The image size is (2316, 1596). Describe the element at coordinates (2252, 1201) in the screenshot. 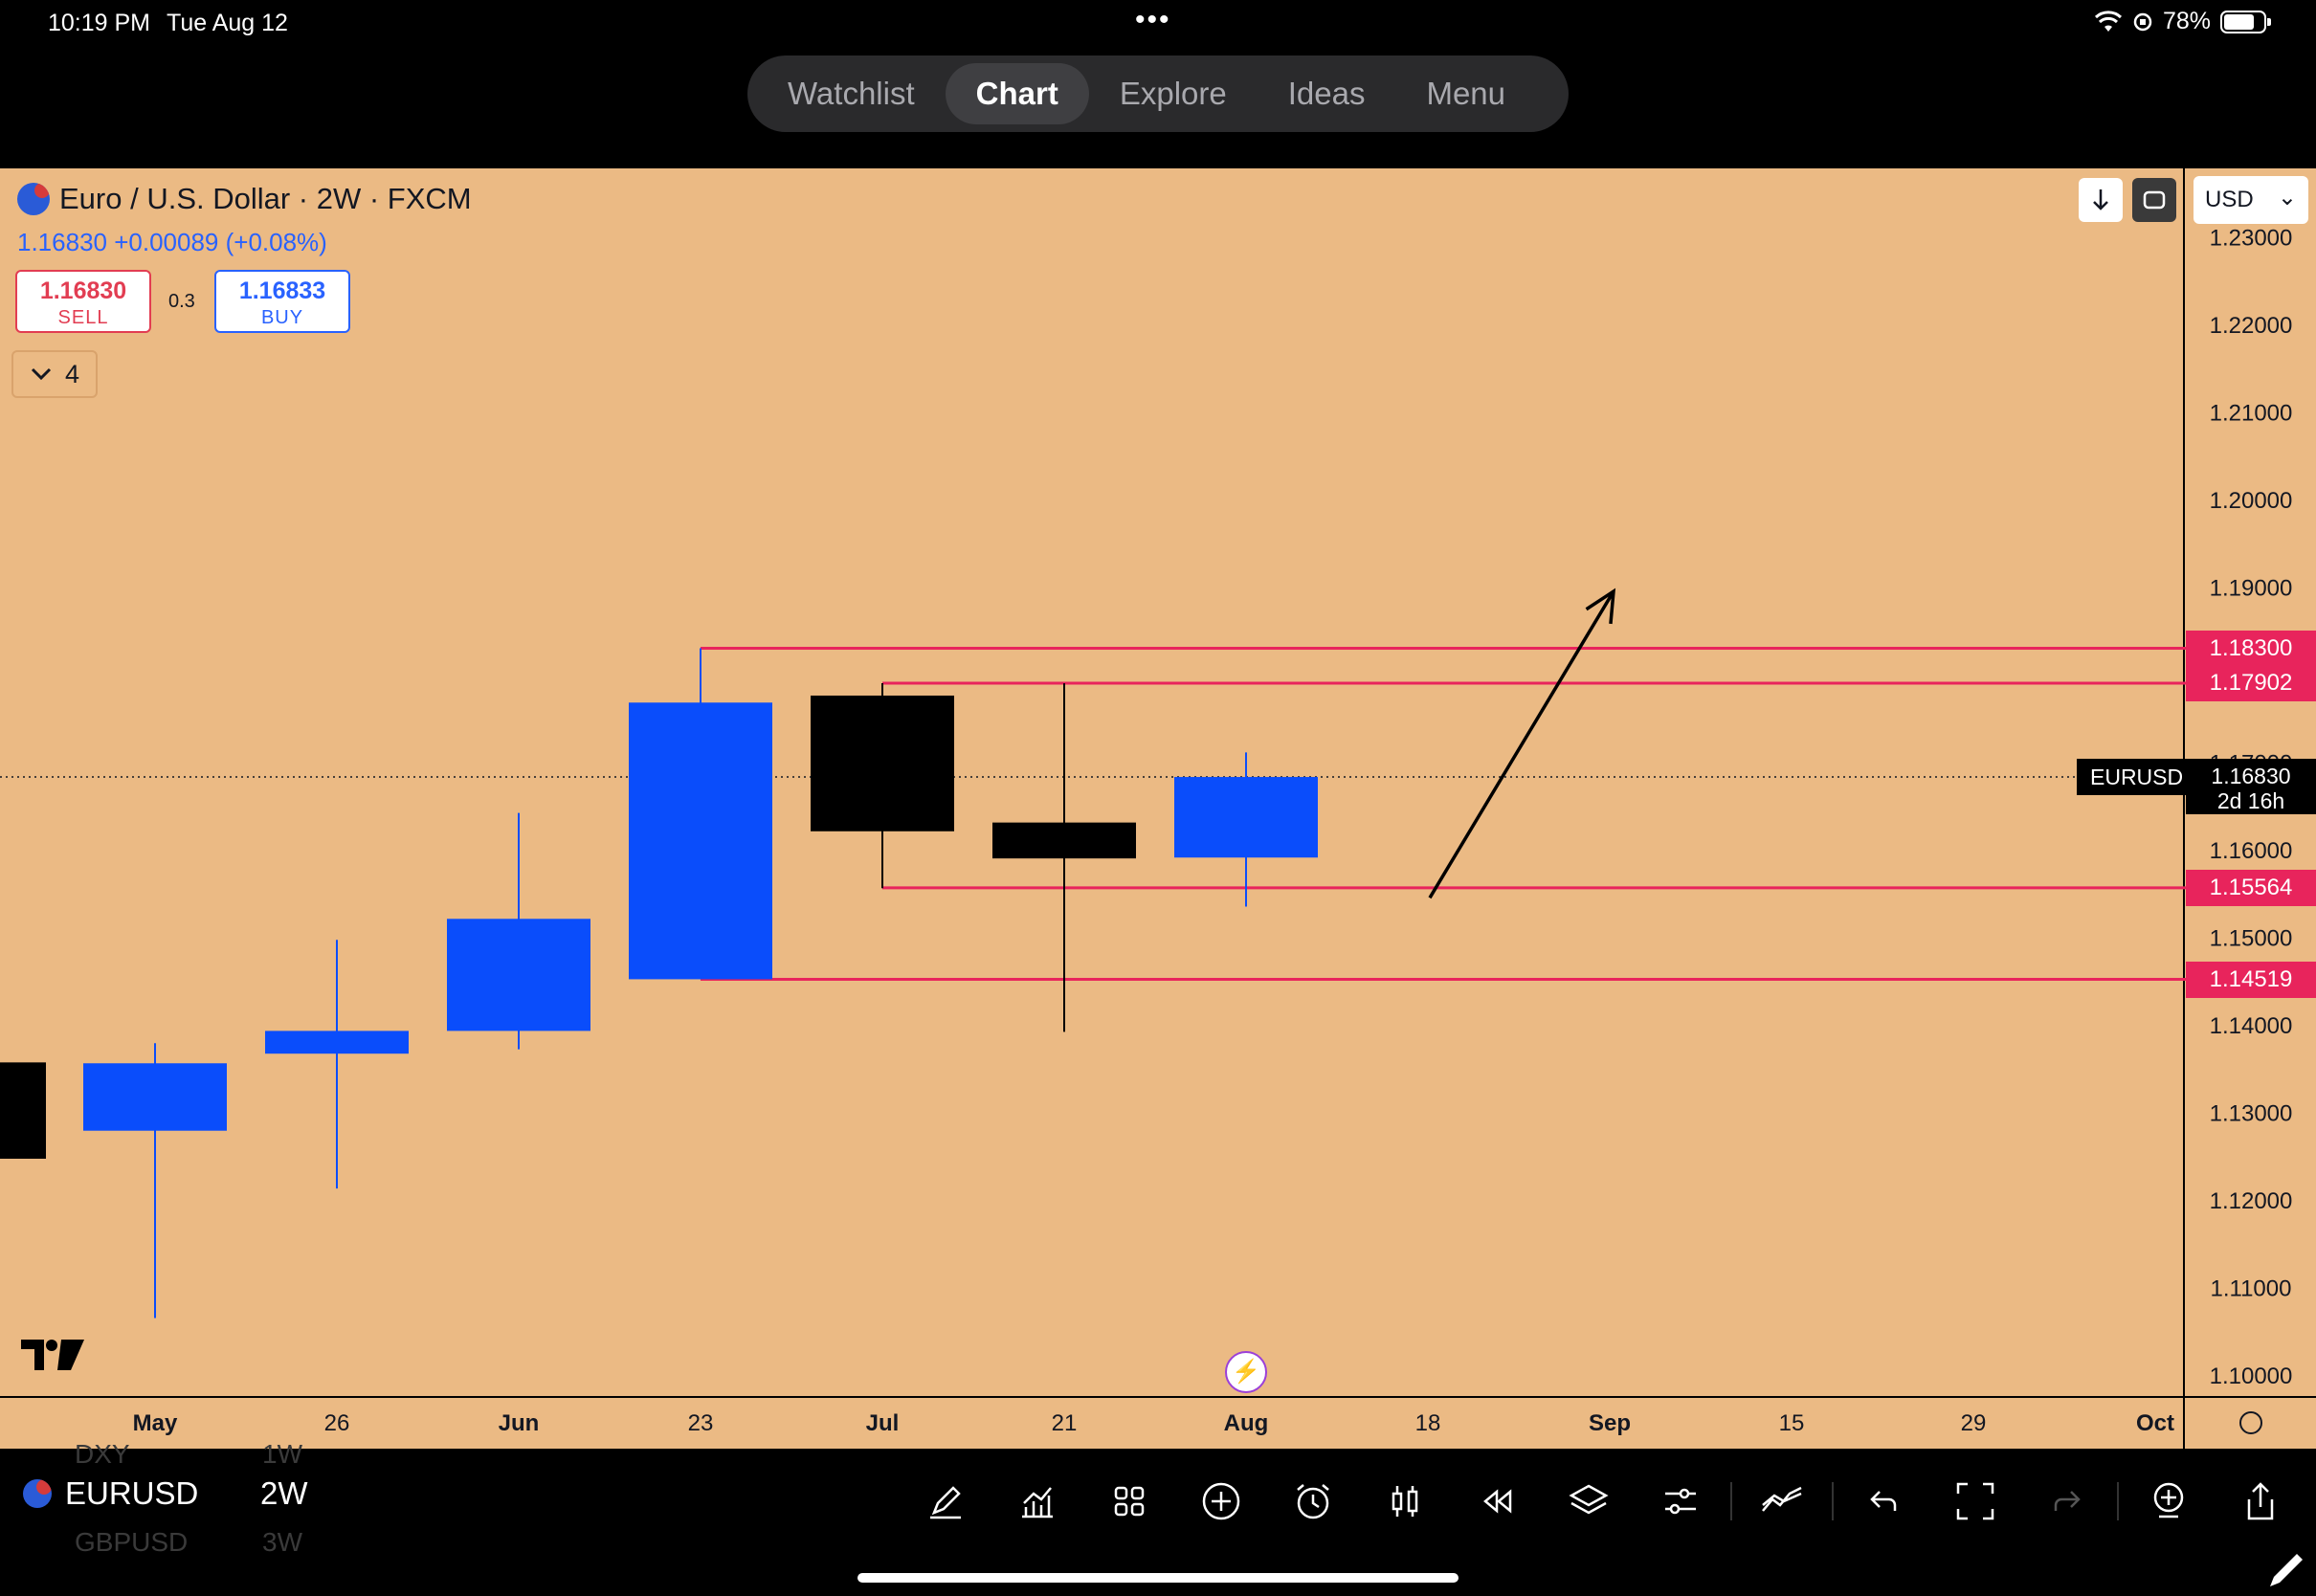

I see `price-tick-label: 1.12000` at that location.